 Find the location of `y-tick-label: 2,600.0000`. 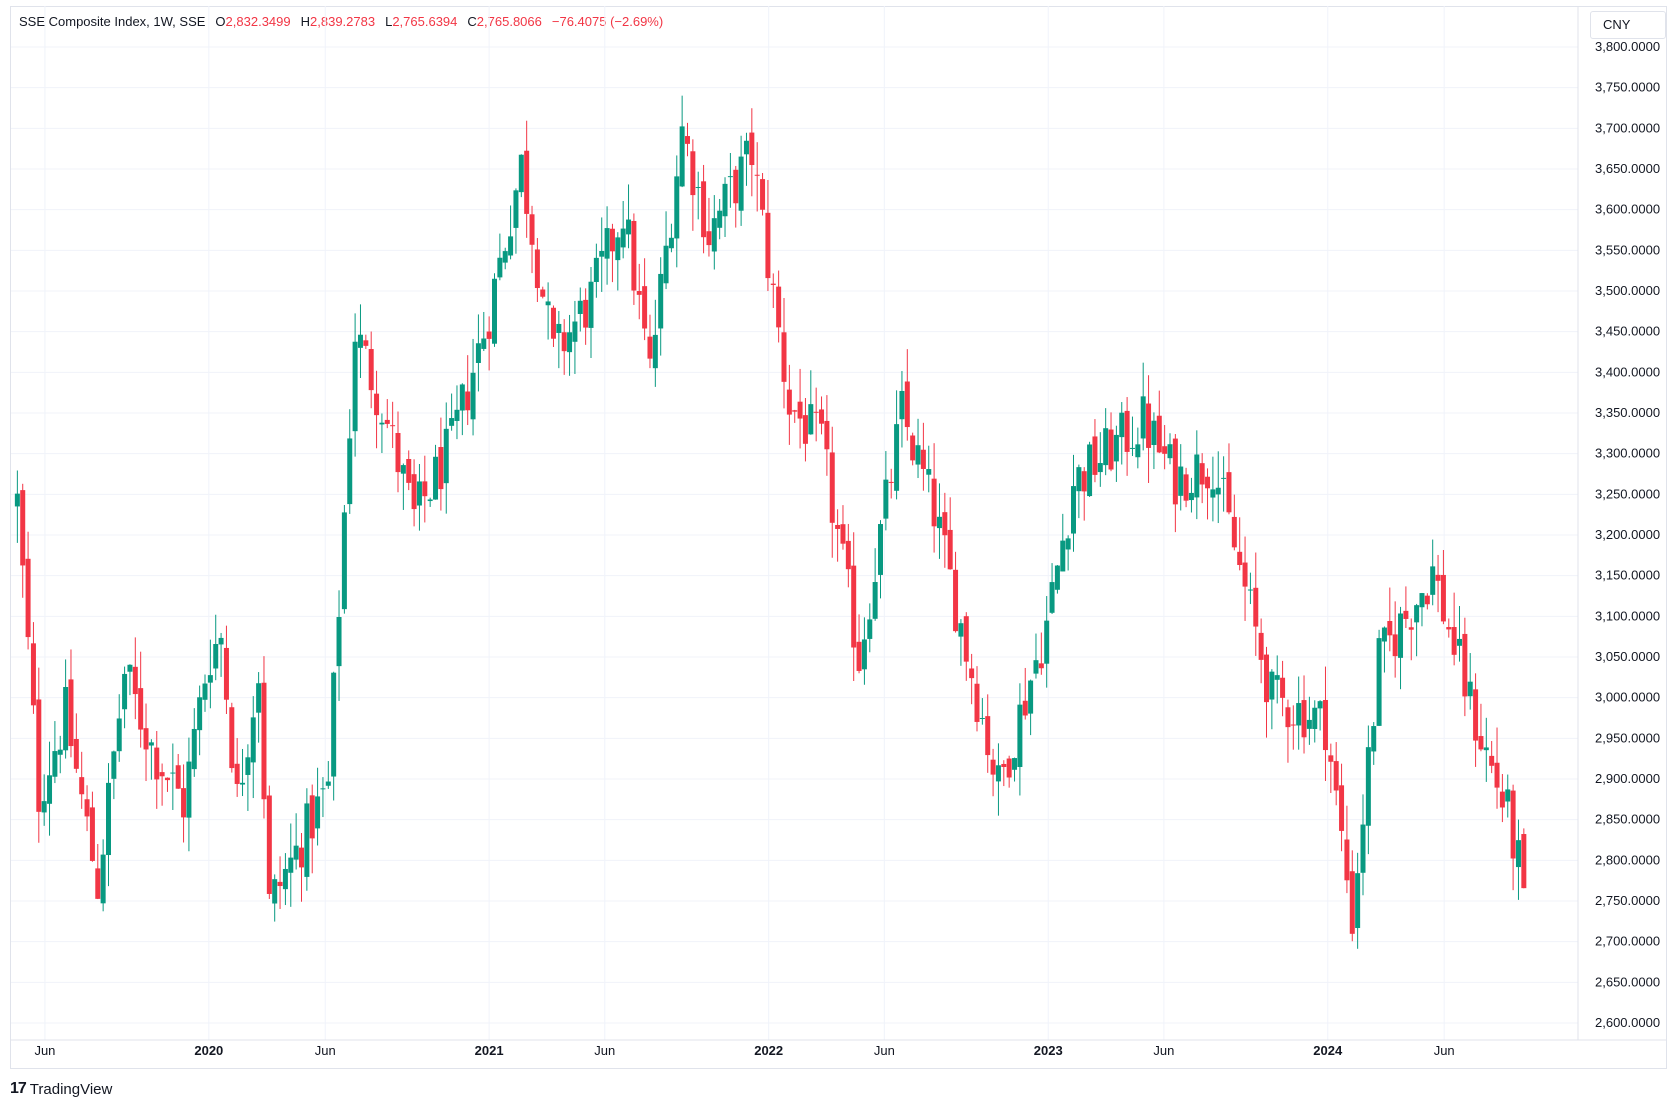

y-tick-label: 2,600.0000 is located at coordinates (1627, 1022).